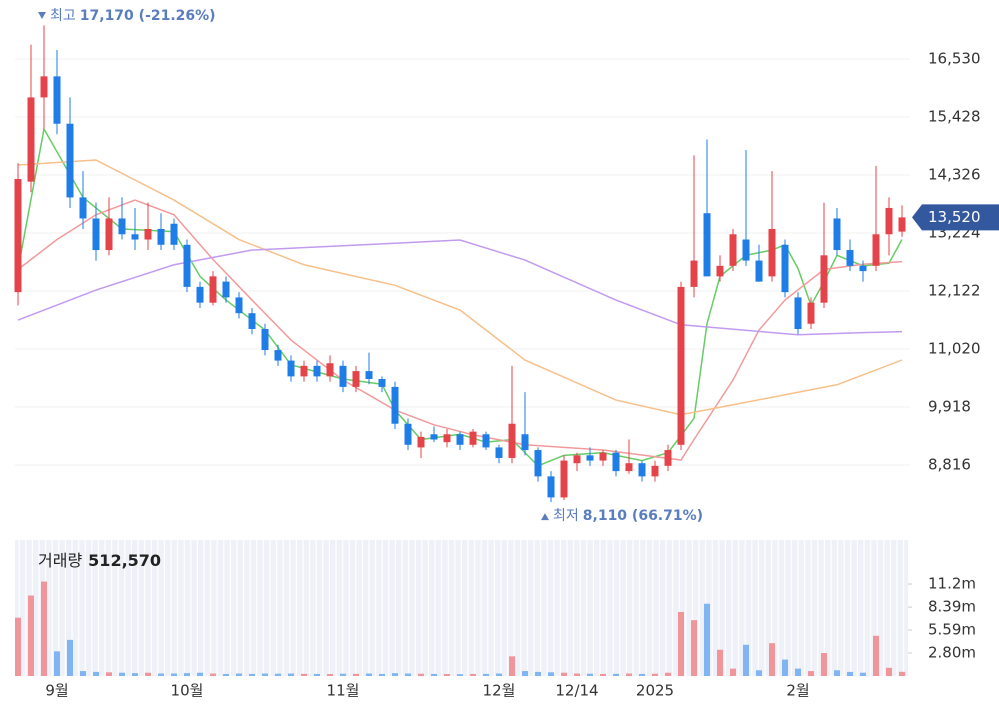 The width and height of the screenshot is (999, 714). Describe the element at coordinates (148, 16) in the screenshot. I see `high-value: 17,170 (-21.26%)` at that location.